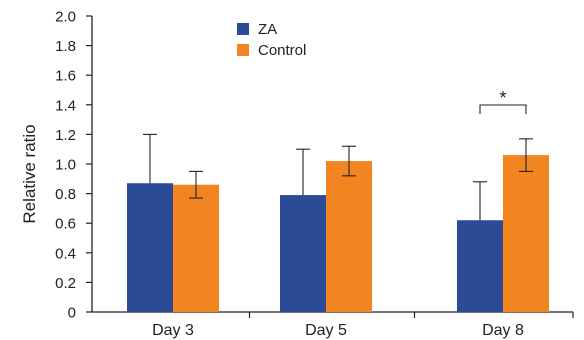 Image resolution: width=584 pixels, height=340 pixels. Describe the element at coordinates (502, 98) in the screenshot. I see `significance-asterisk: *` at that location.